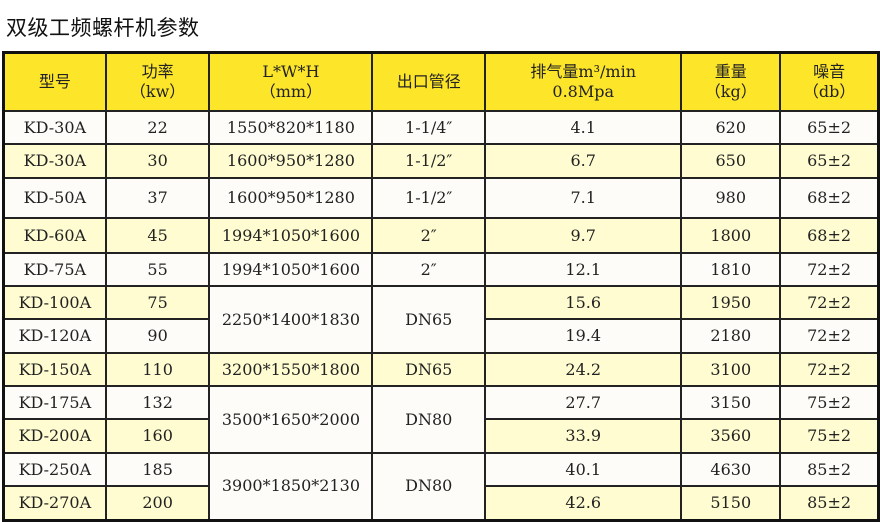 The width and height of the screenshot is (880, 522). I want to click on cell-power: 110, so click(157, 369).